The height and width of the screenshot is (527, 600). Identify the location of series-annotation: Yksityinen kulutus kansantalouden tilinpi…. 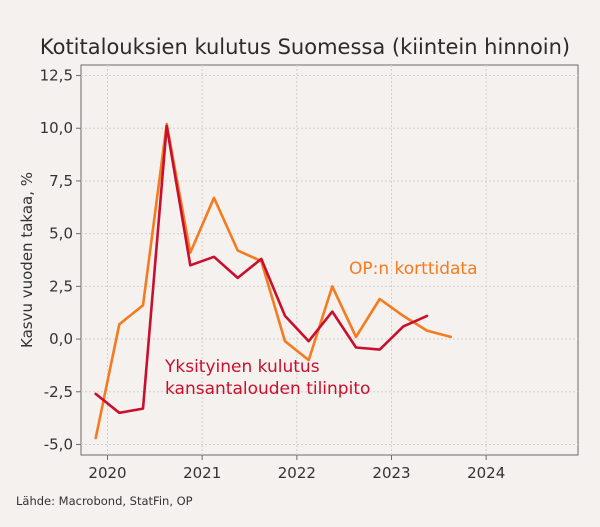
(267, 378).